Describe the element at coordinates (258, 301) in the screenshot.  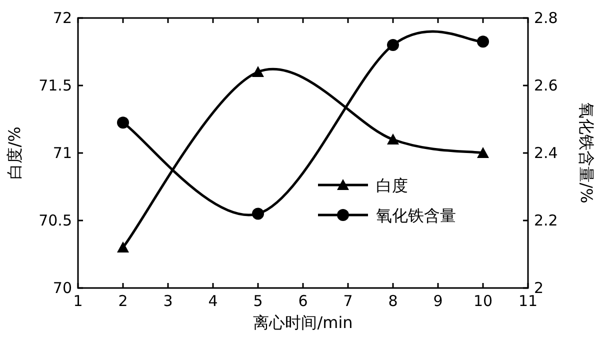
I see `x-tick-label: 5` at that location.